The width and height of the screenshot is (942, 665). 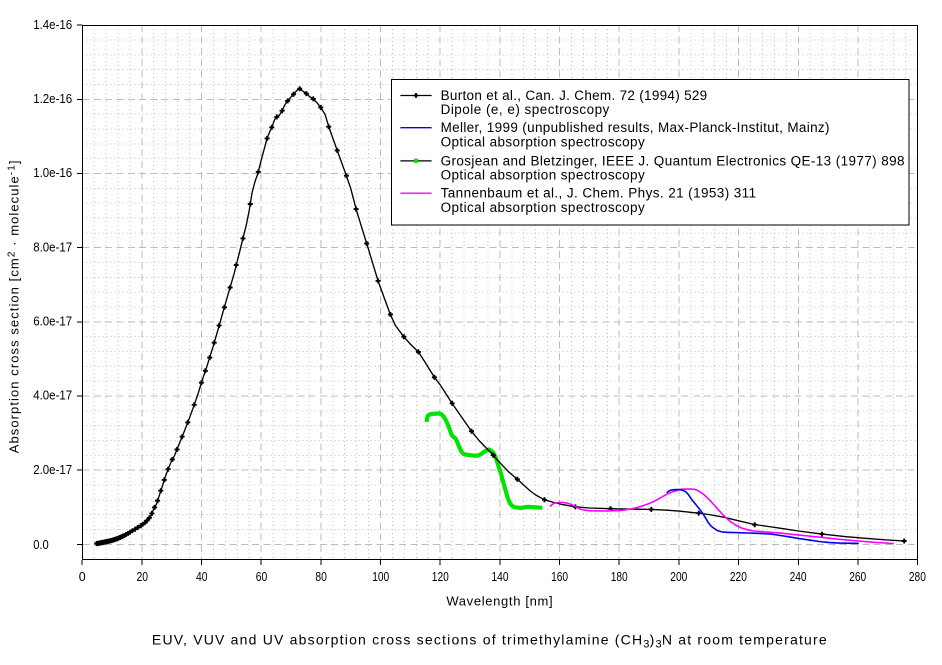 I want to click on svg-text: 280, so click(x=917, y=577).